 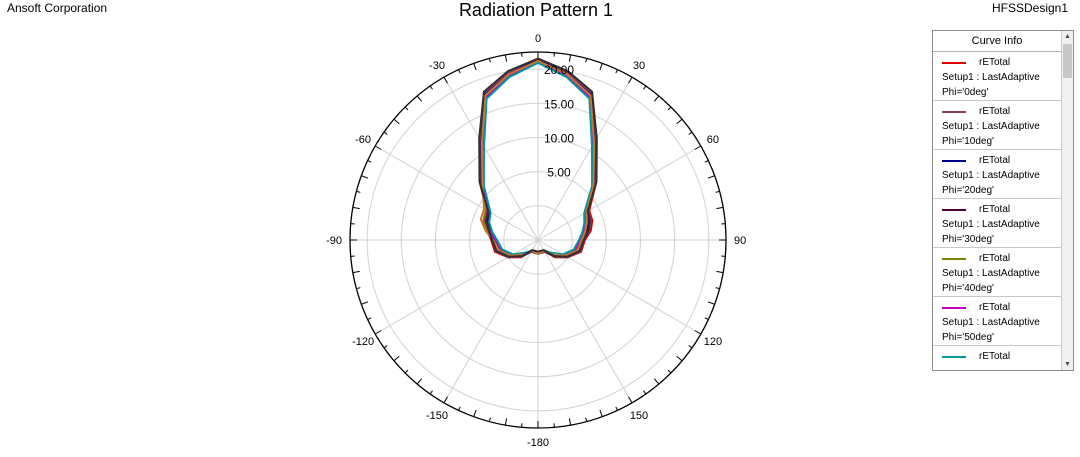 What do you see at coordinates (57, 8) in the screenshot?
I see `company-label: Ansoft Corporation` at bounding box center [57, 8].